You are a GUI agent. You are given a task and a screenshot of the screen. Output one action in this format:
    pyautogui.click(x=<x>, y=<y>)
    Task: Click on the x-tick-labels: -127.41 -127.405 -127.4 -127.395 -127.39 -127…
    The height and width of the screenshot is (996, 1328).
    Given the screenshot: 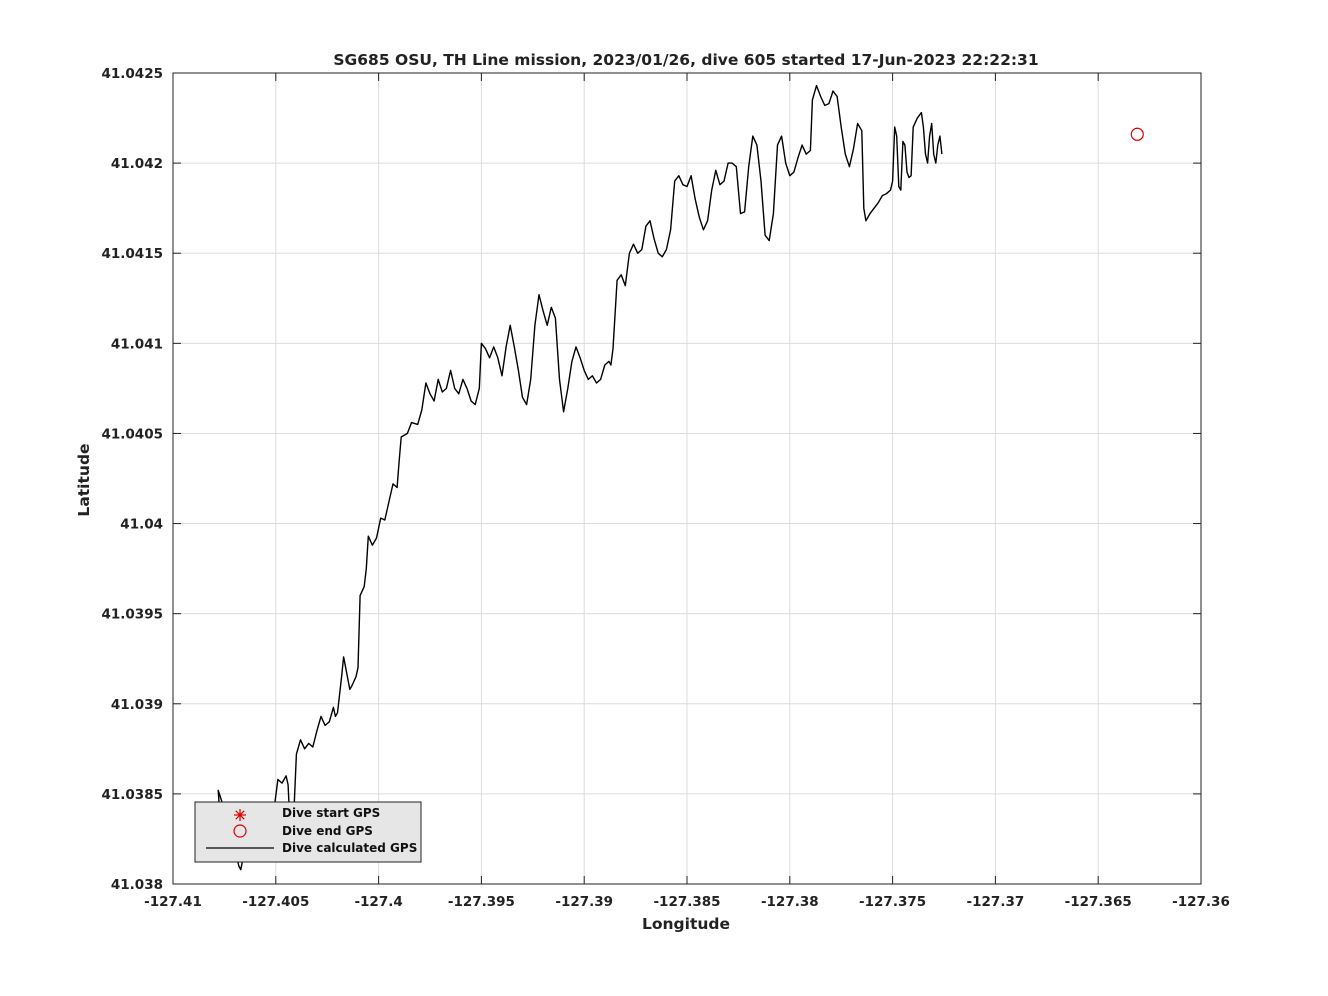 What is the action you would take?
    pyautogui.click(x=687, y=902)
    